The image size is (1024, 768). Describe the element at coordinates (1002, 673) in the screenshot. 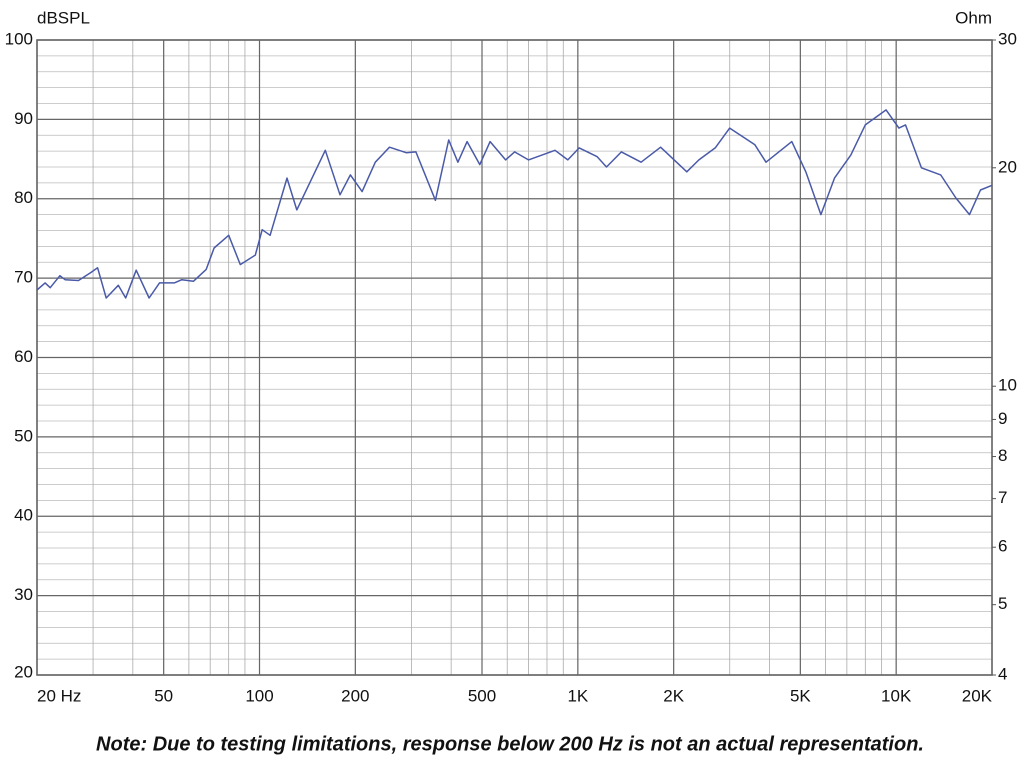

I see `y2-tick-label: 4` at that location.